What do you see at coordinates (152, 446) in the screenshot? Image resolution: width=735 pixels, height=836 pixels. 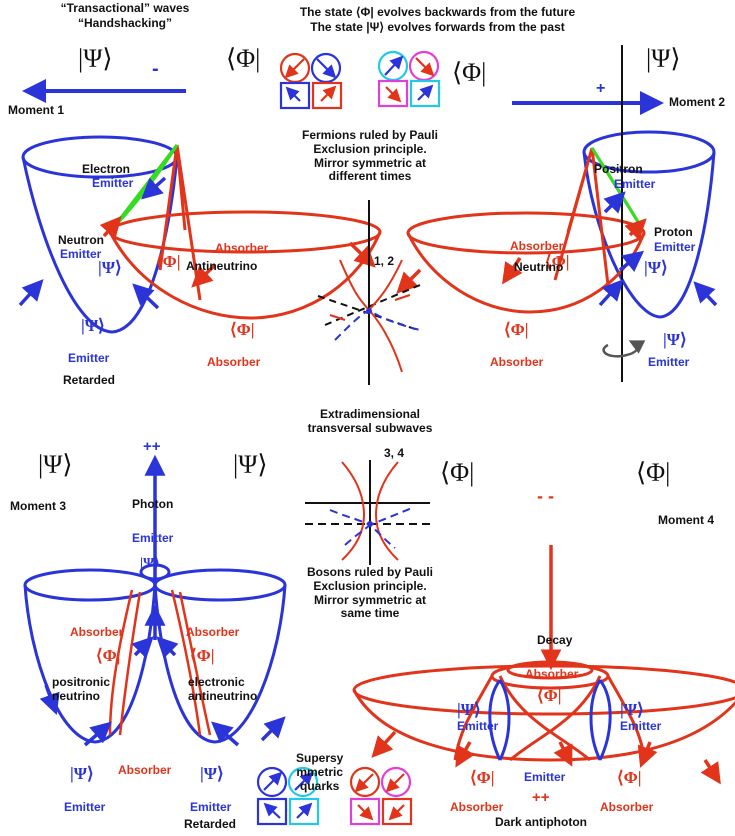 I see `plusplus-top: ++` at bounding box center [152, 446].